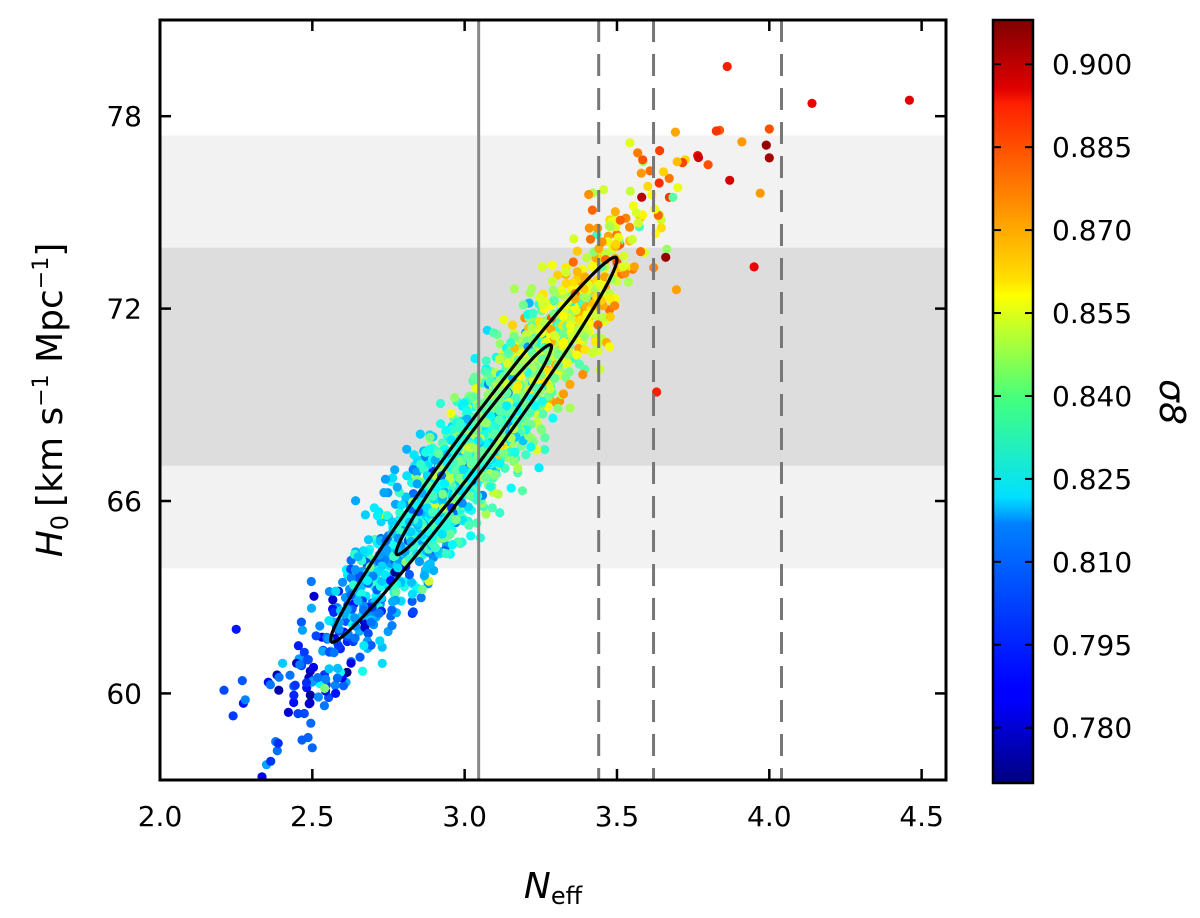  What do you see at coordinates (617, 816) in the screenshot?
I see `x-tick-label: 3.5` at bounding box center [617, 816].